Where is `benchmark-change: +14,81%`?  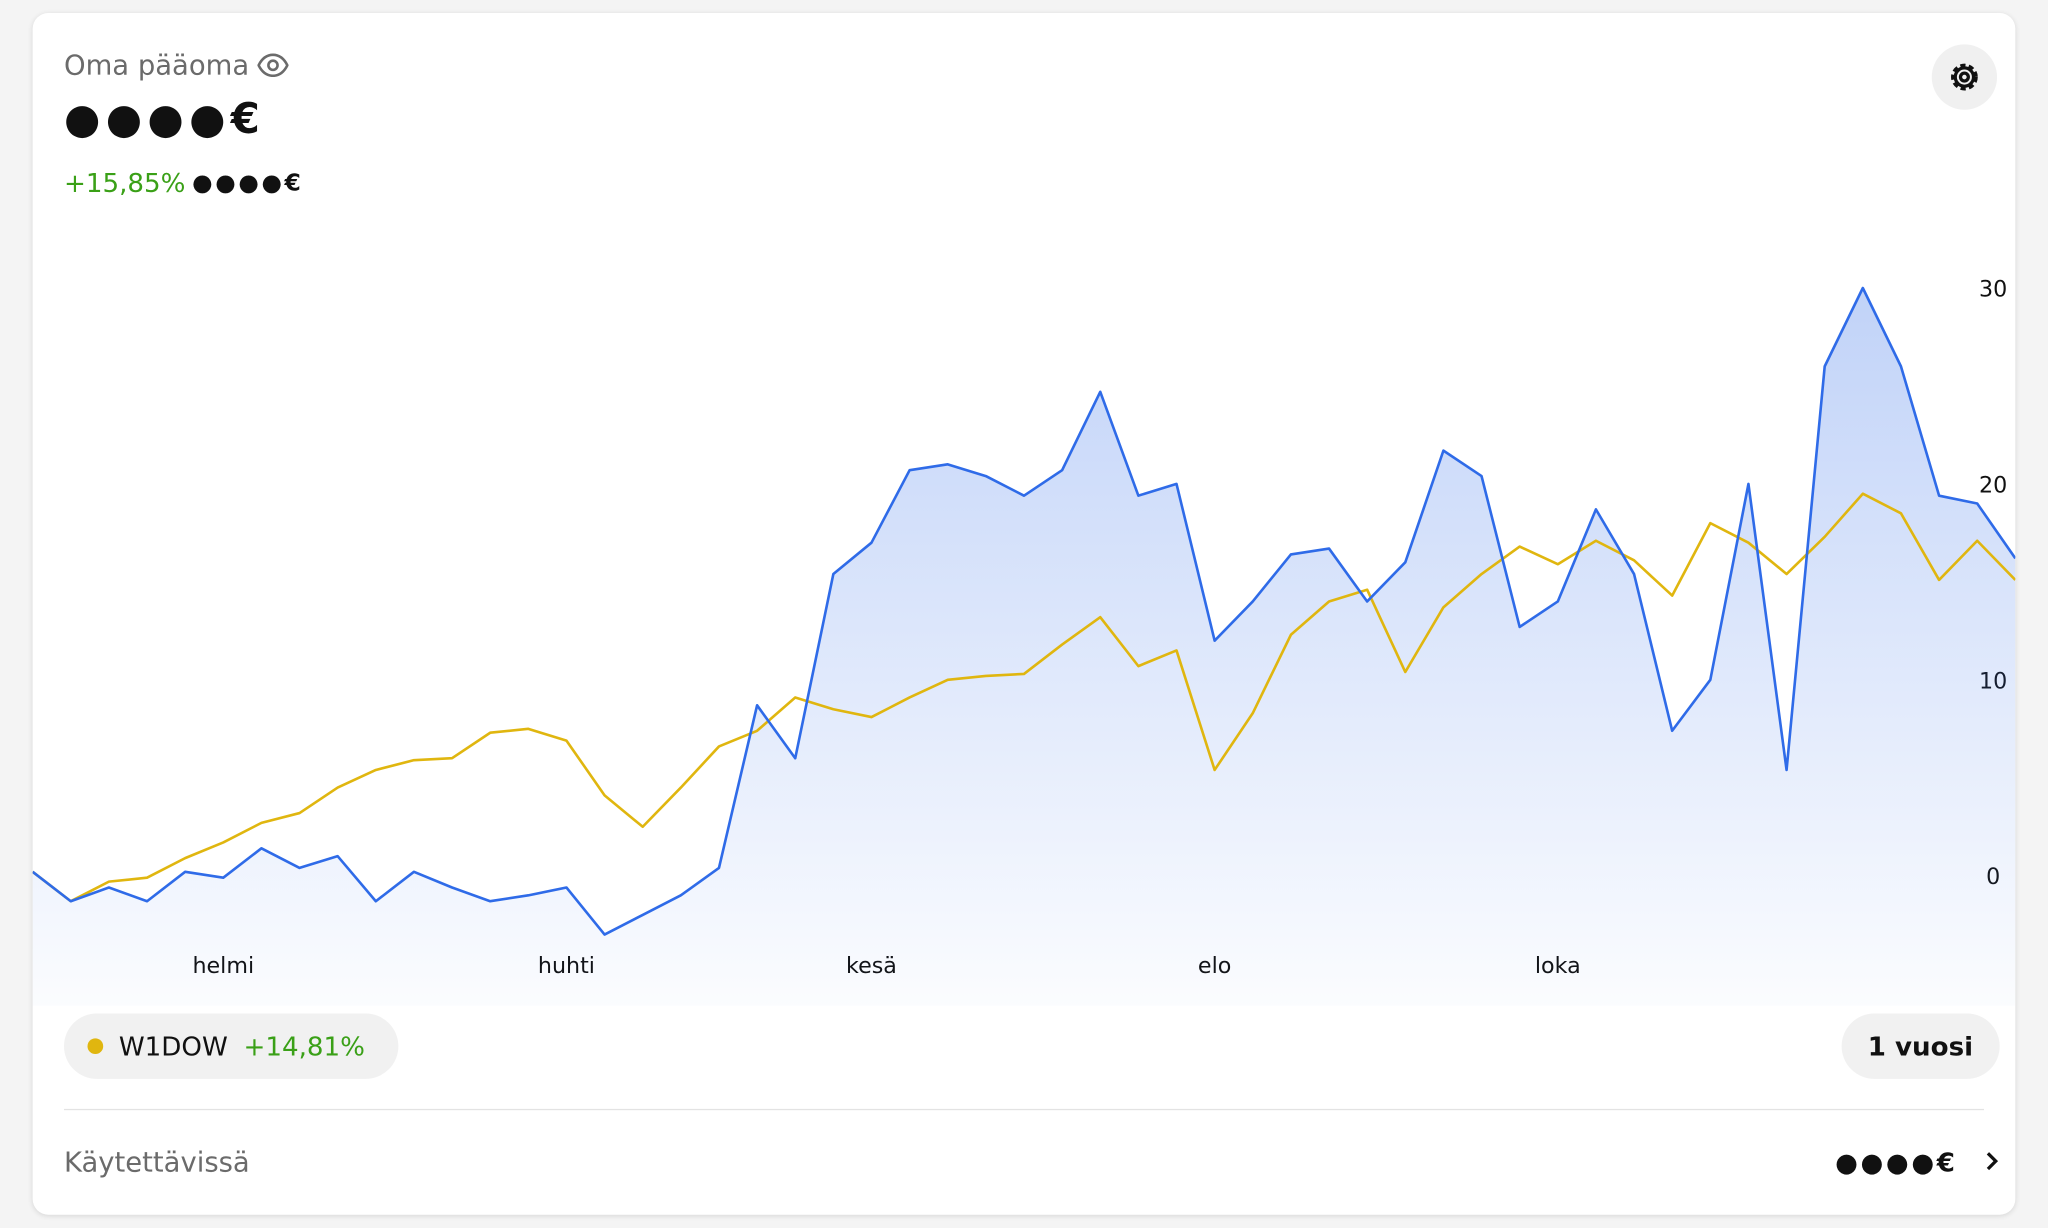
benchmark-change: +14,81% is located at coordinates (304, 1046).